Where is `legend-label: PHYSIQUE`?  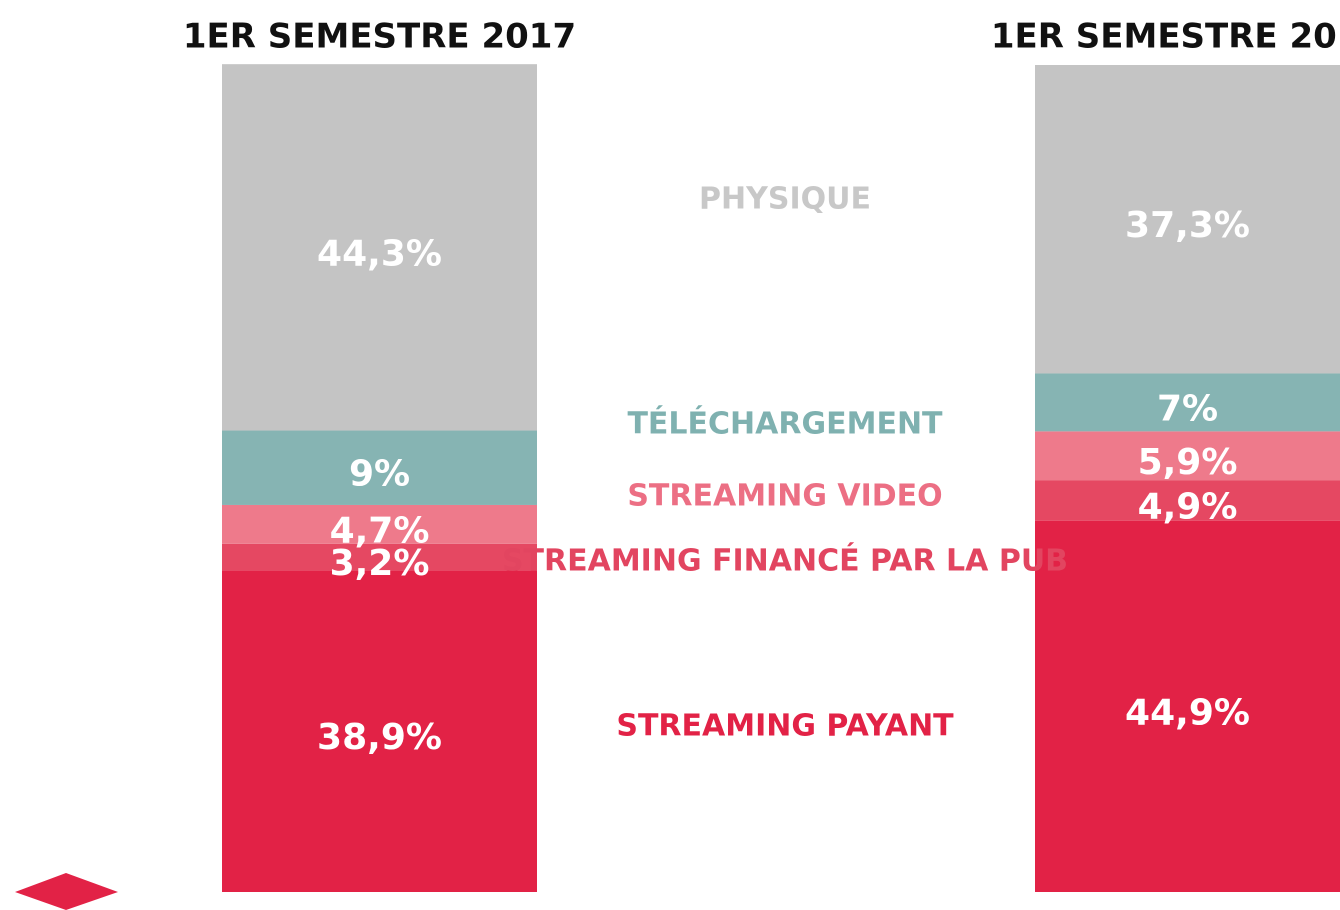 legend-label: PHYSIQUE is located at coordinates (785, 199).